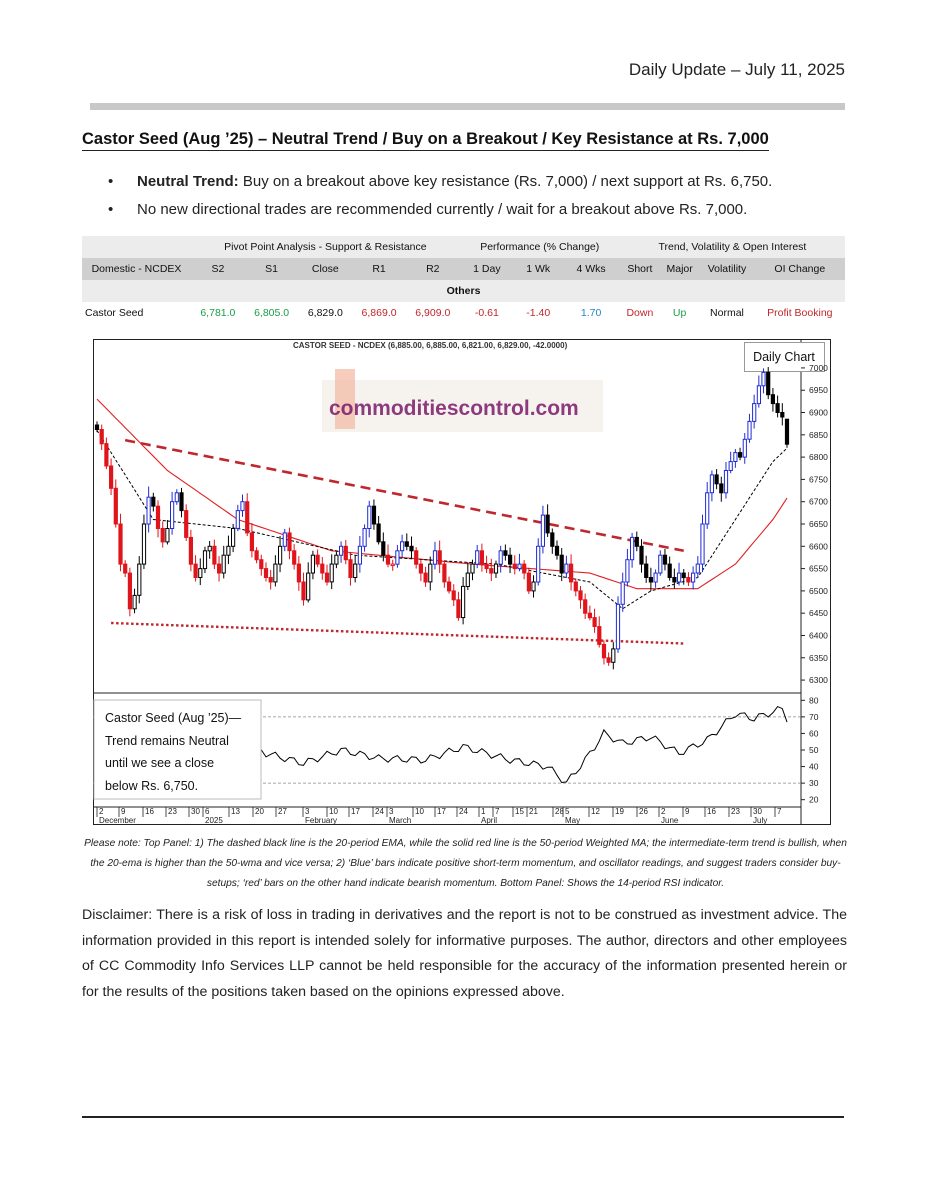  What do you see at coordinates (727, 269) in the screenshot?
I see `col-header: Volatility` at bounding box center [727, 269].